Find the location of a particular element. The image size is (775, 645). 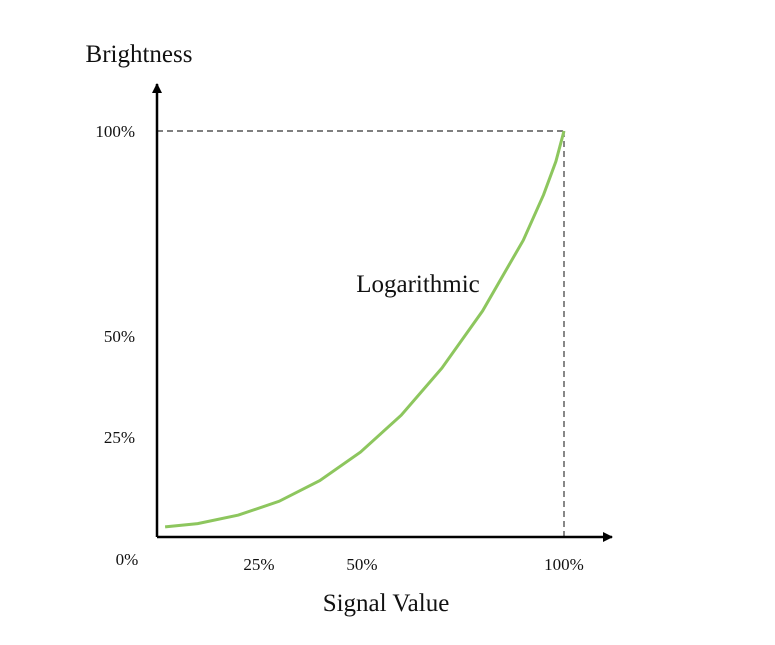

x-tick-labels: 25% 50% 100% is located at coordinates (413, 564).